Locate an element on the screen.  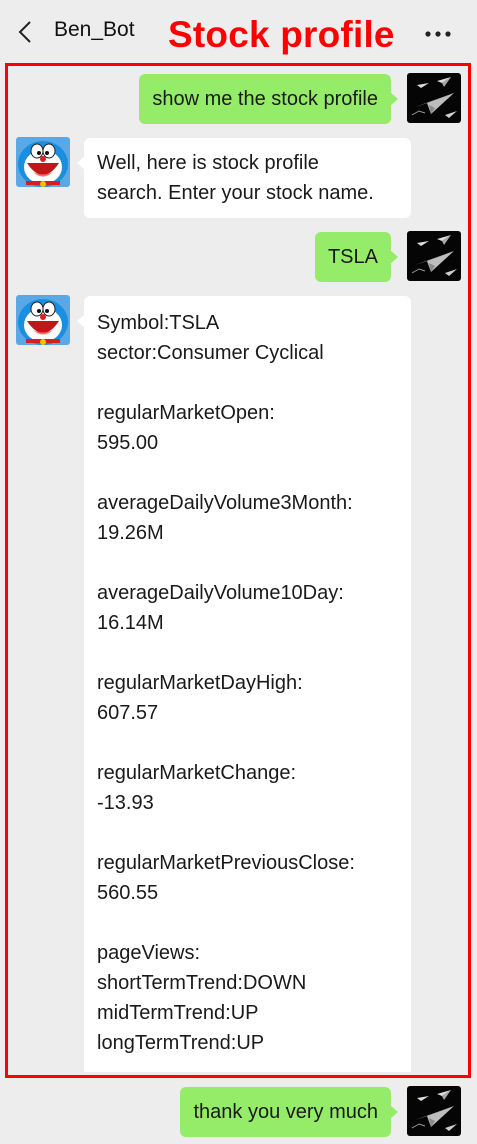
sector-text: sector:Consumer Cyclical is located at coordinates (210, 353).